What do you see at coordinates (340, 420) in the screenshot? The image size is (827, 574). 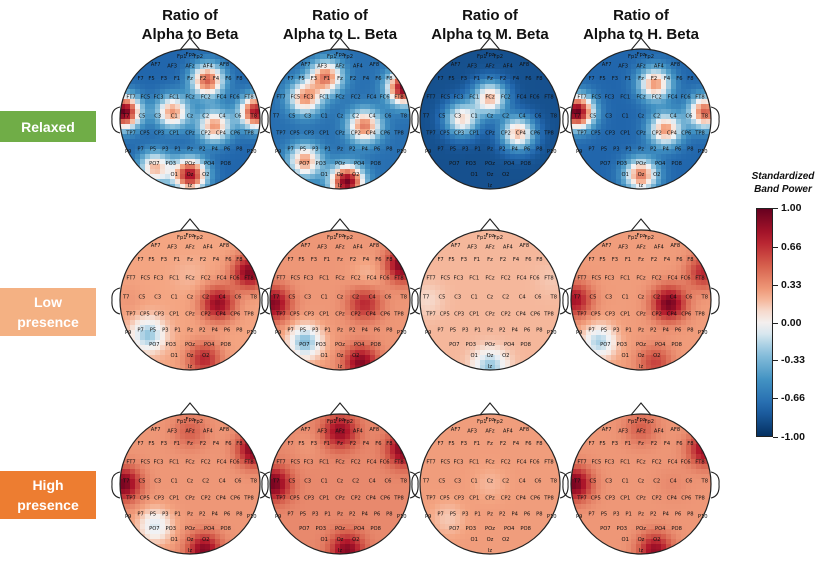 I see `electrode-label: Fpz` at bounding box center [340, 420].